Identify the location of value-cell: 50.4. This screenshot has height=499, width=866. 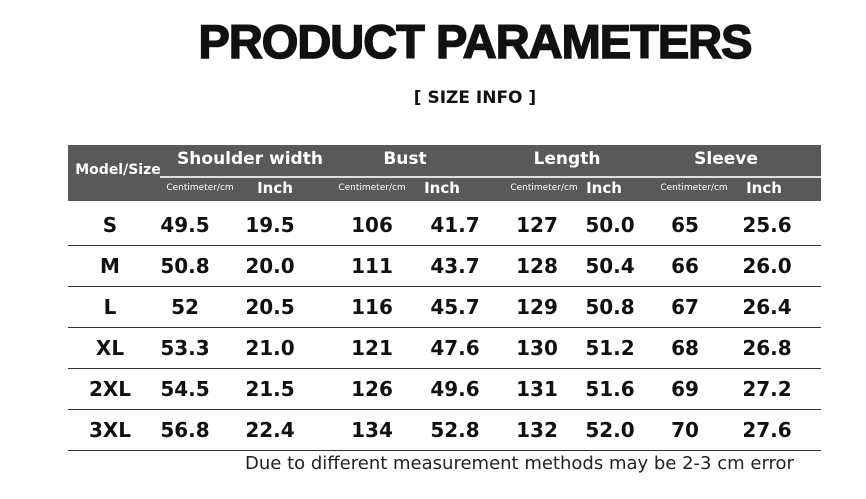
(610, 266).